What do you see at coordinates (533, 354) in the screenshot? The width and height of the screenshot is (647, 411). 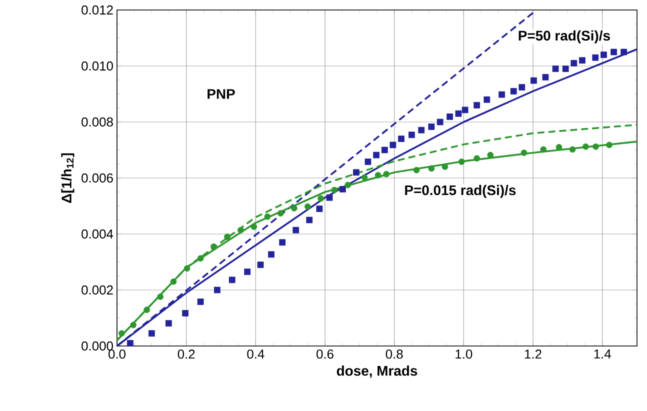 I see `x-tick-label: 1.2` at bounding box center [533, 354].